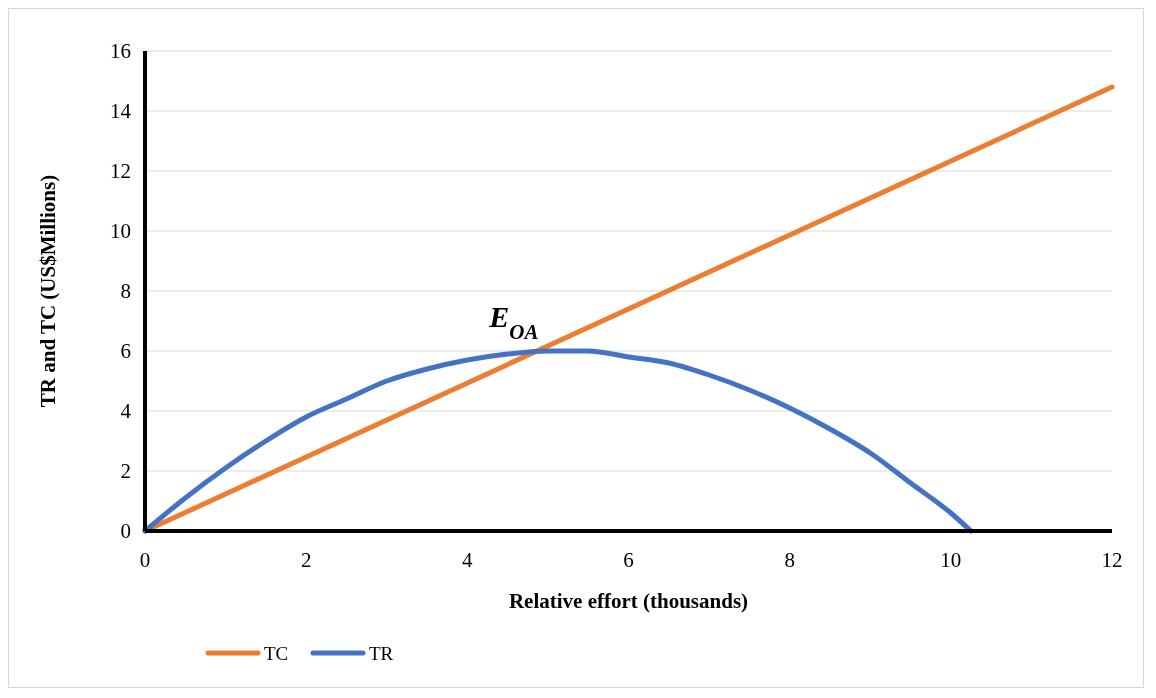  I want to click on x-tick-label: 0, so click(145, 560).